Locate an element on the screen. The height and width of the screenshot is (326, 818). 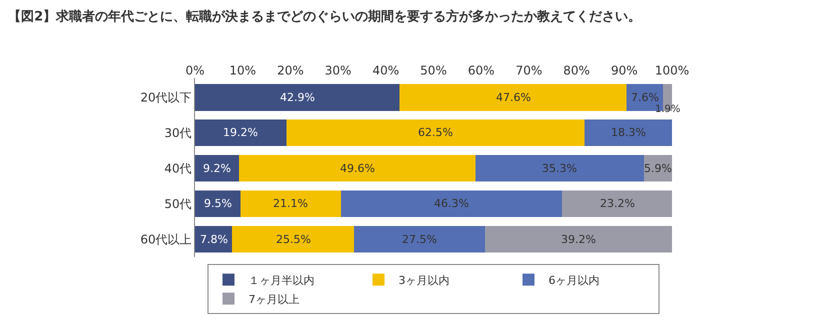
legend-label: １ヶ月半以内 is located at coordinates (281, 280).